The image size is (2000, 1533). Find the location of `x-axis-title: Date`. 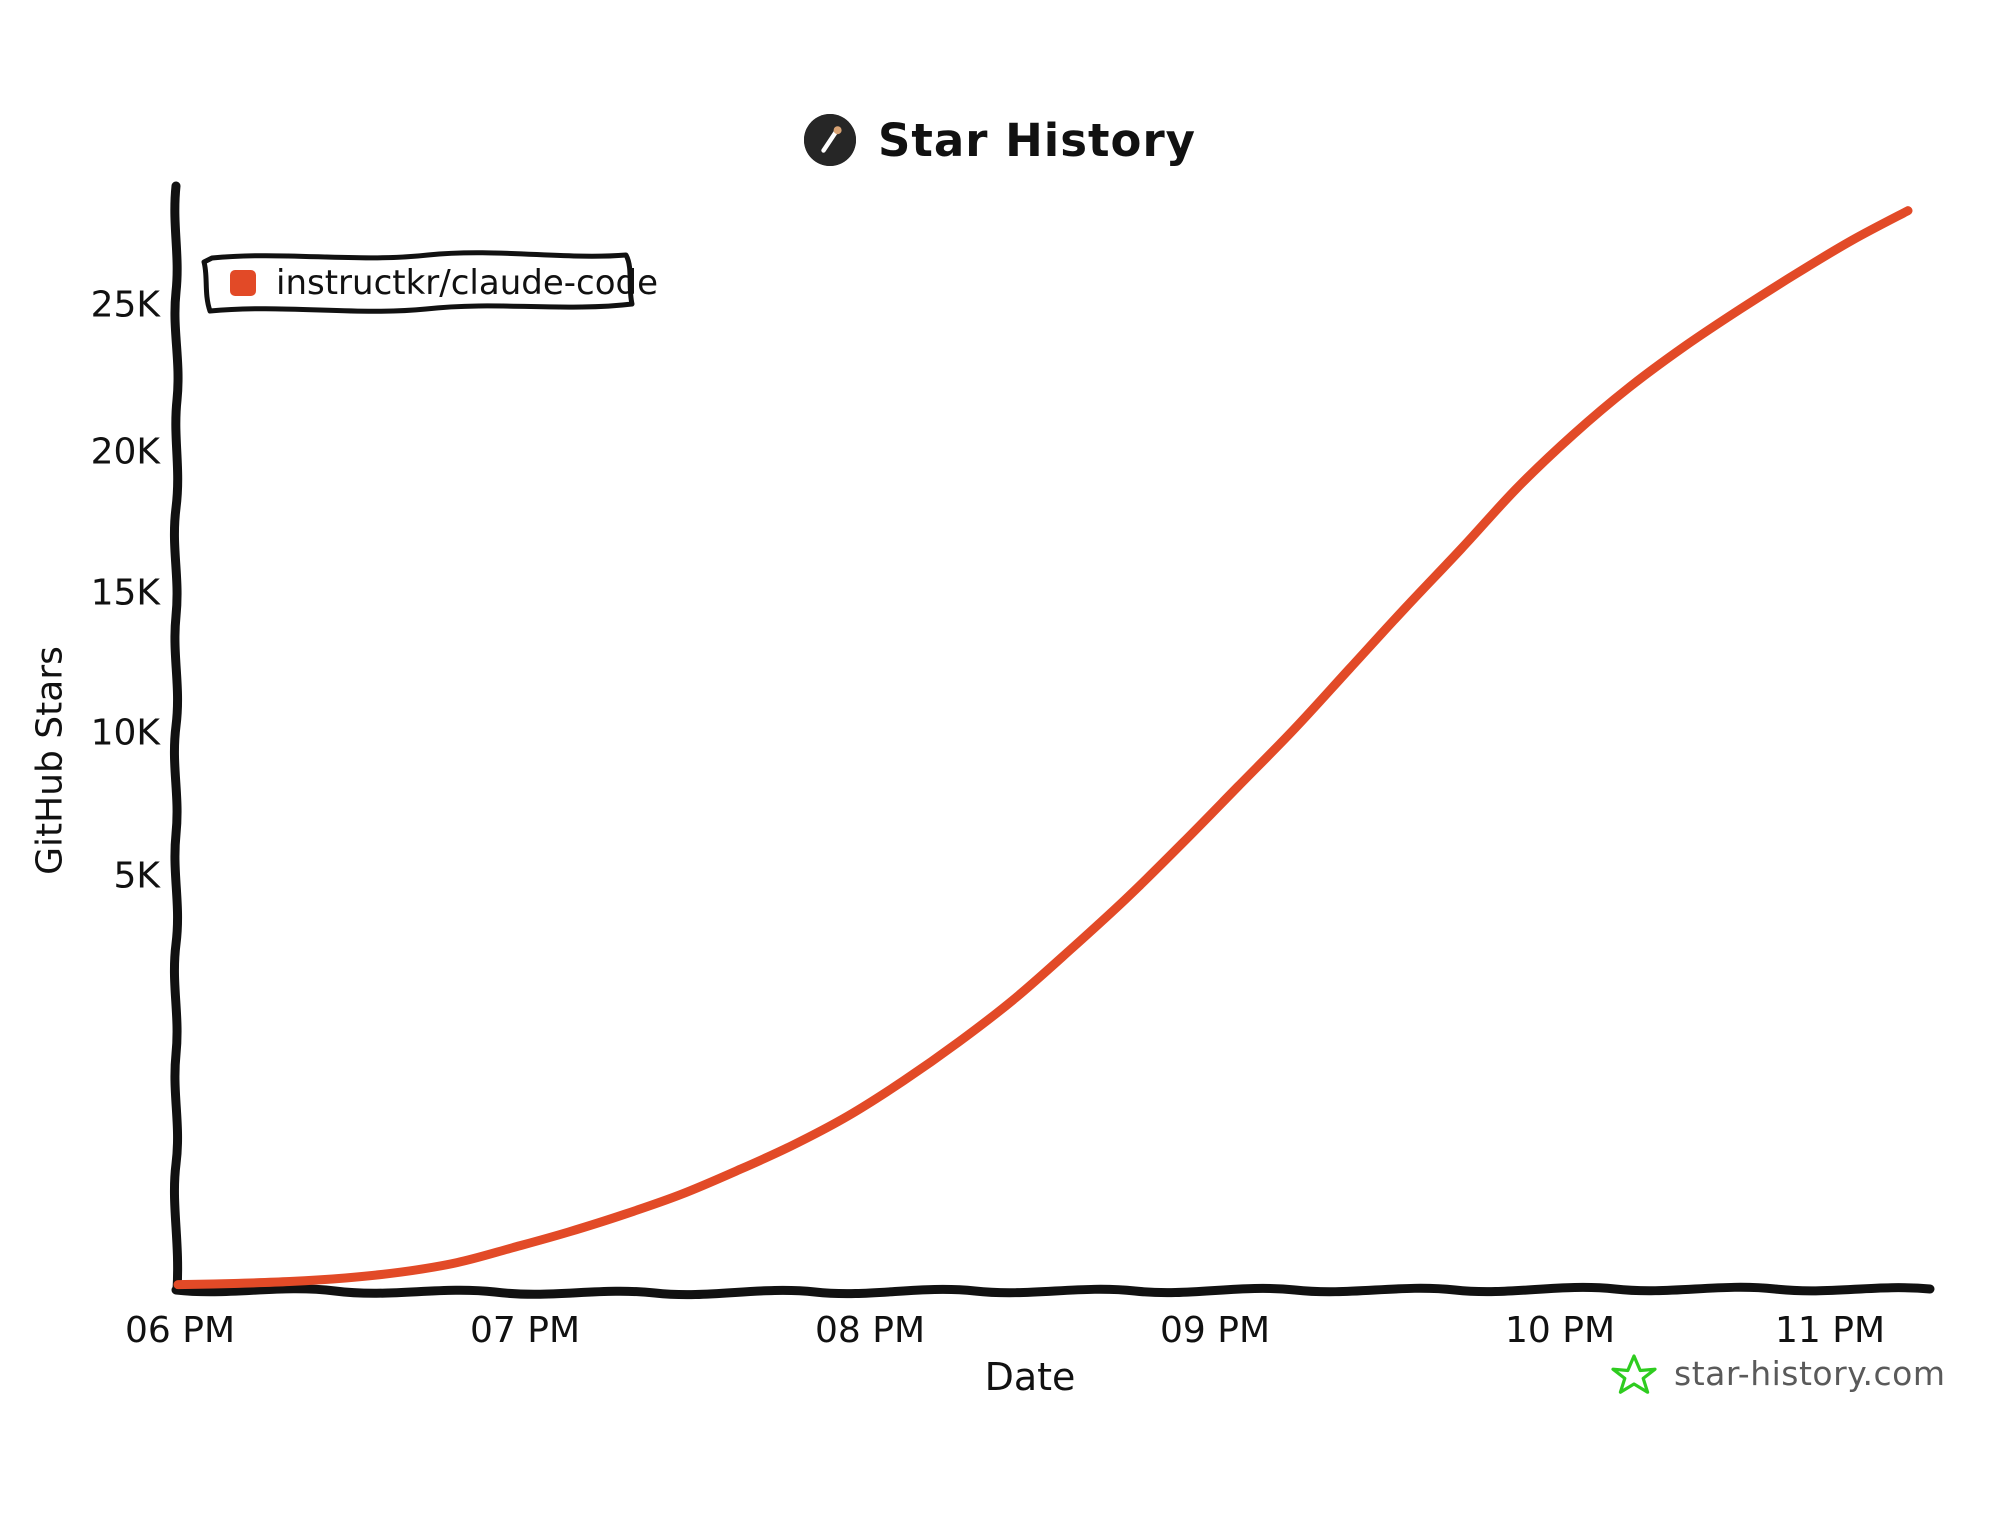

x-axis-title: Date is located at coordinates (1030, 1377).